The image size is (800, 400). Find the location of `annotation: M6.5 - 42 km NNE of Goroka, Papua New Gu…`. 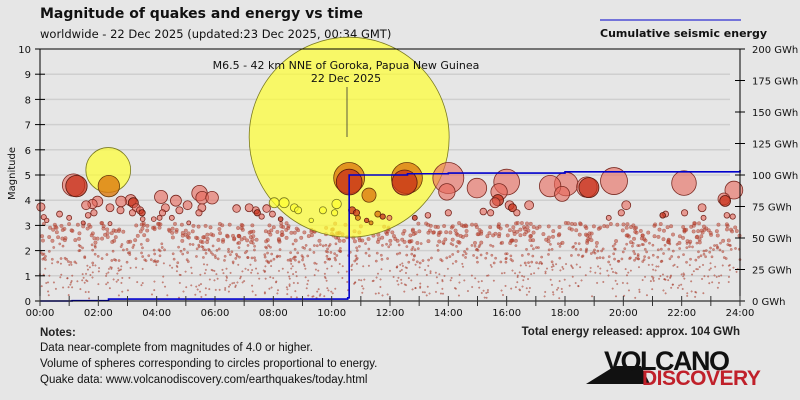

annotation: M6.5 - 42 km NNE of Goroka, Papua New Gu… is located at coordinates (346, 98).